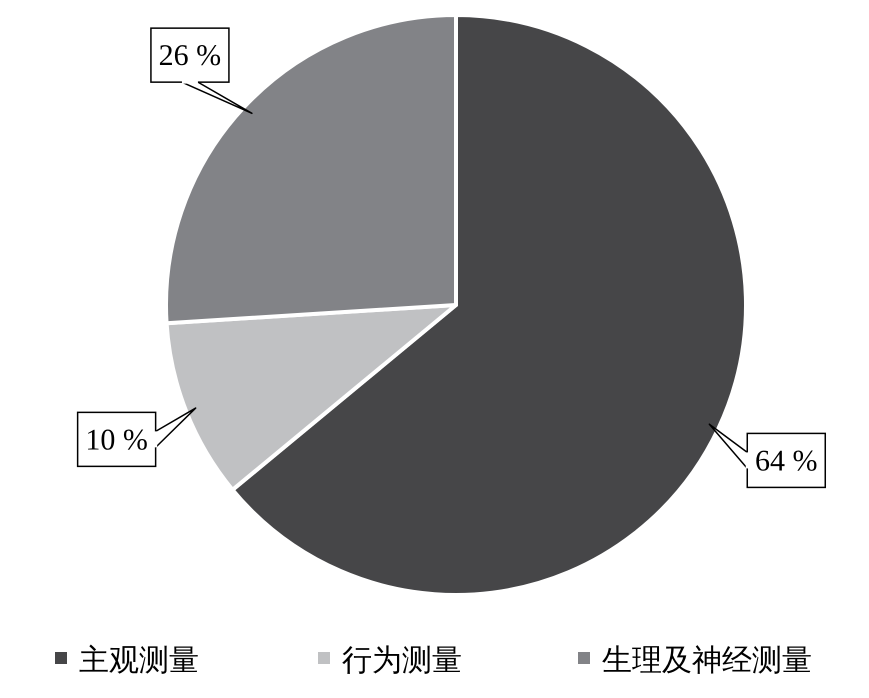 Image resolution: width=869 pixels, height=698 pixels. I want to click on data-label: 10 %, so click(116, 439).